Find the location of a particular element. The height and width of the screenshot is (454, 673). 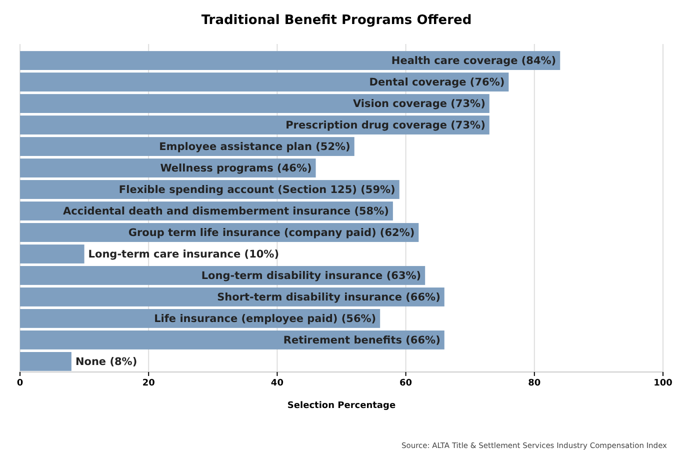

category-label: Dental coverage (76%) is located at coordinates (437, 82).